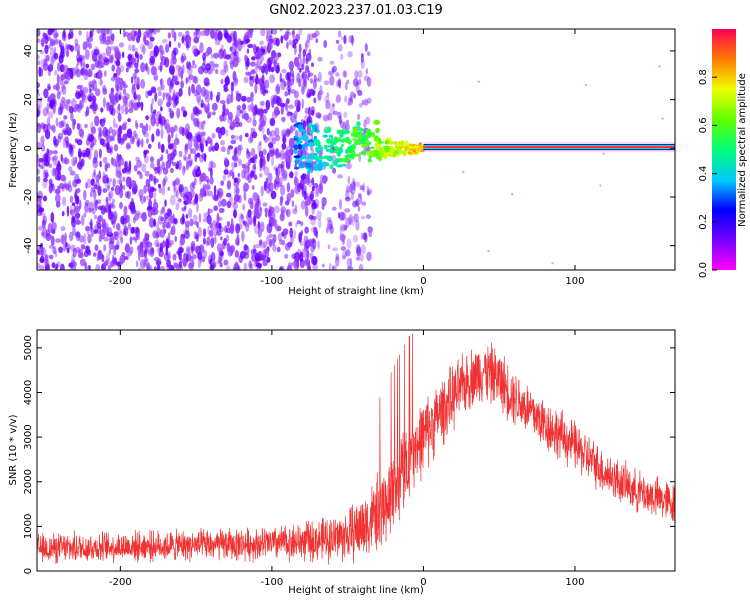 The height and width of the screenshot is (600, 750). Describe the element at coordinates (28, 392) in the screenshot. I see `y-tick-label: 4000` at that location.